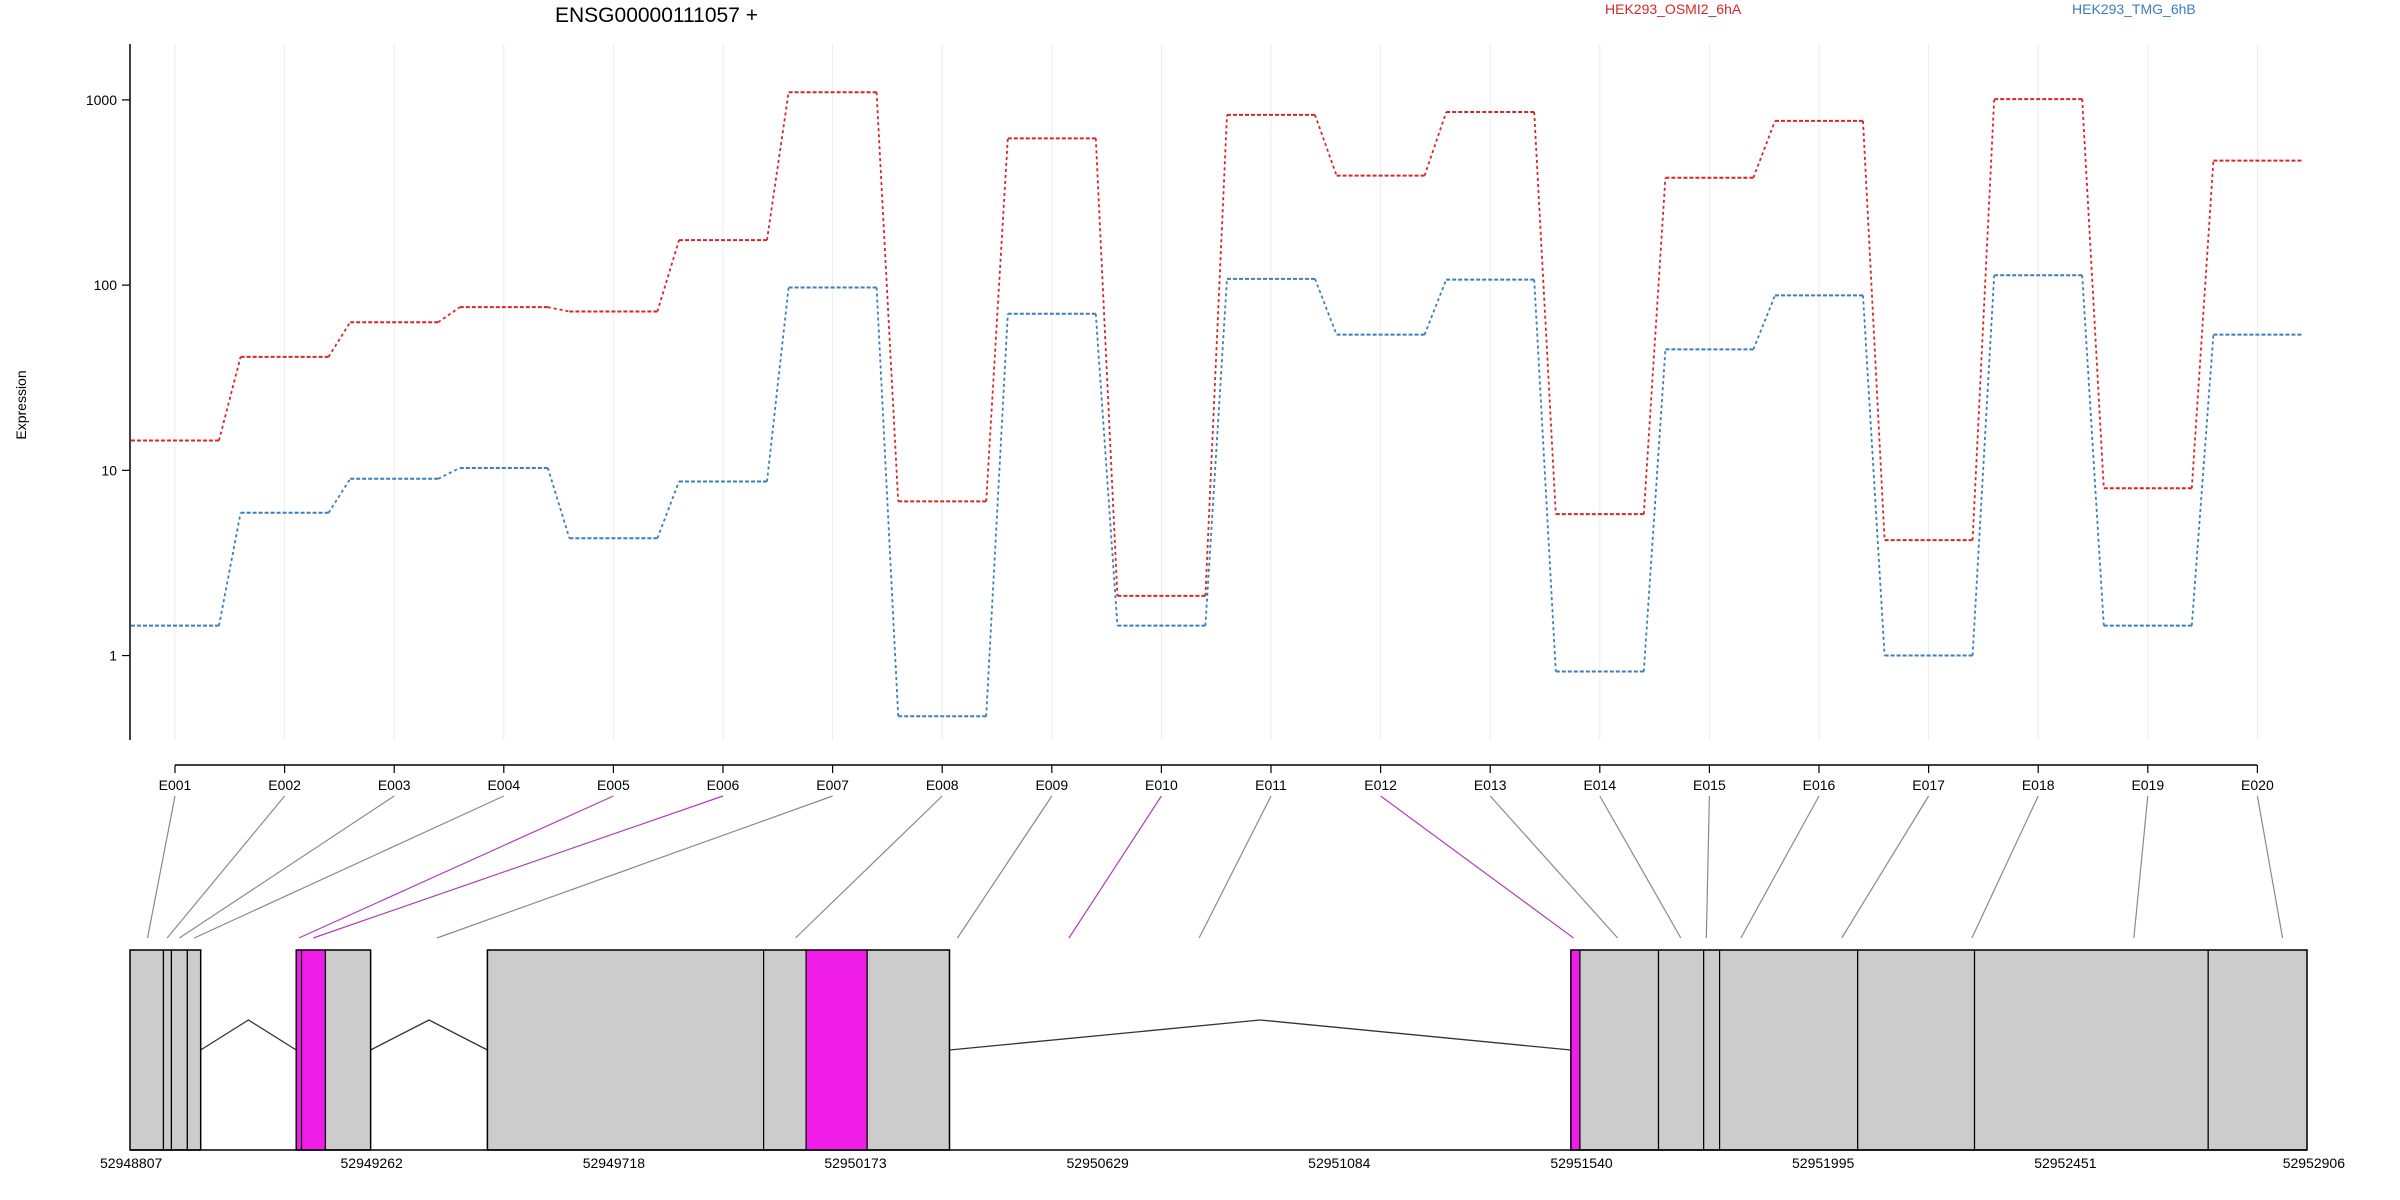 This screenshot has height=1200, width=2400. I want to click on x-tick-label-e008: E008, so click(942, 785).